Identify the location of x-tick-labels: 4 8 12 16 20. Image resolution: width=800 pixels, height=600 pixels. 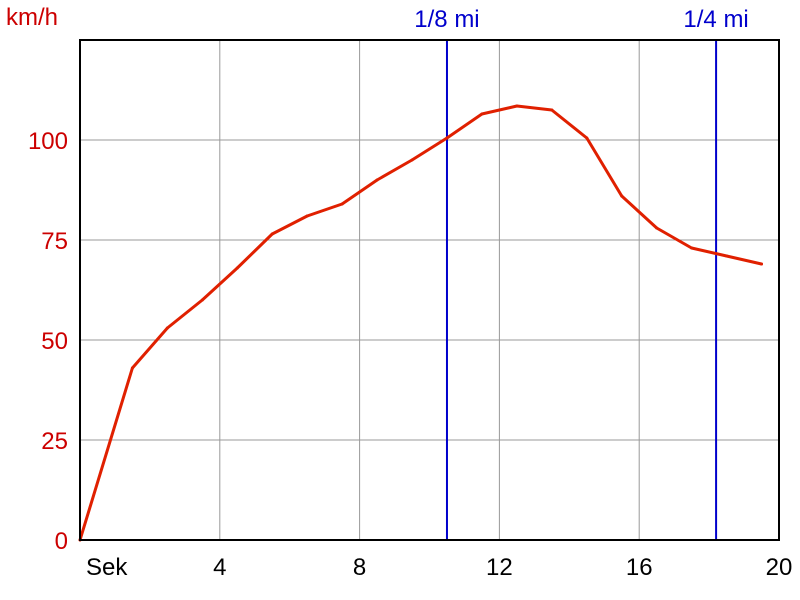
(502, 567).